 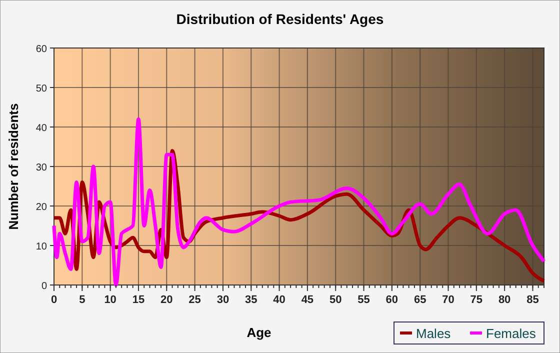 I want to click on y-tick-label: 50, so click(x=42, y=89).